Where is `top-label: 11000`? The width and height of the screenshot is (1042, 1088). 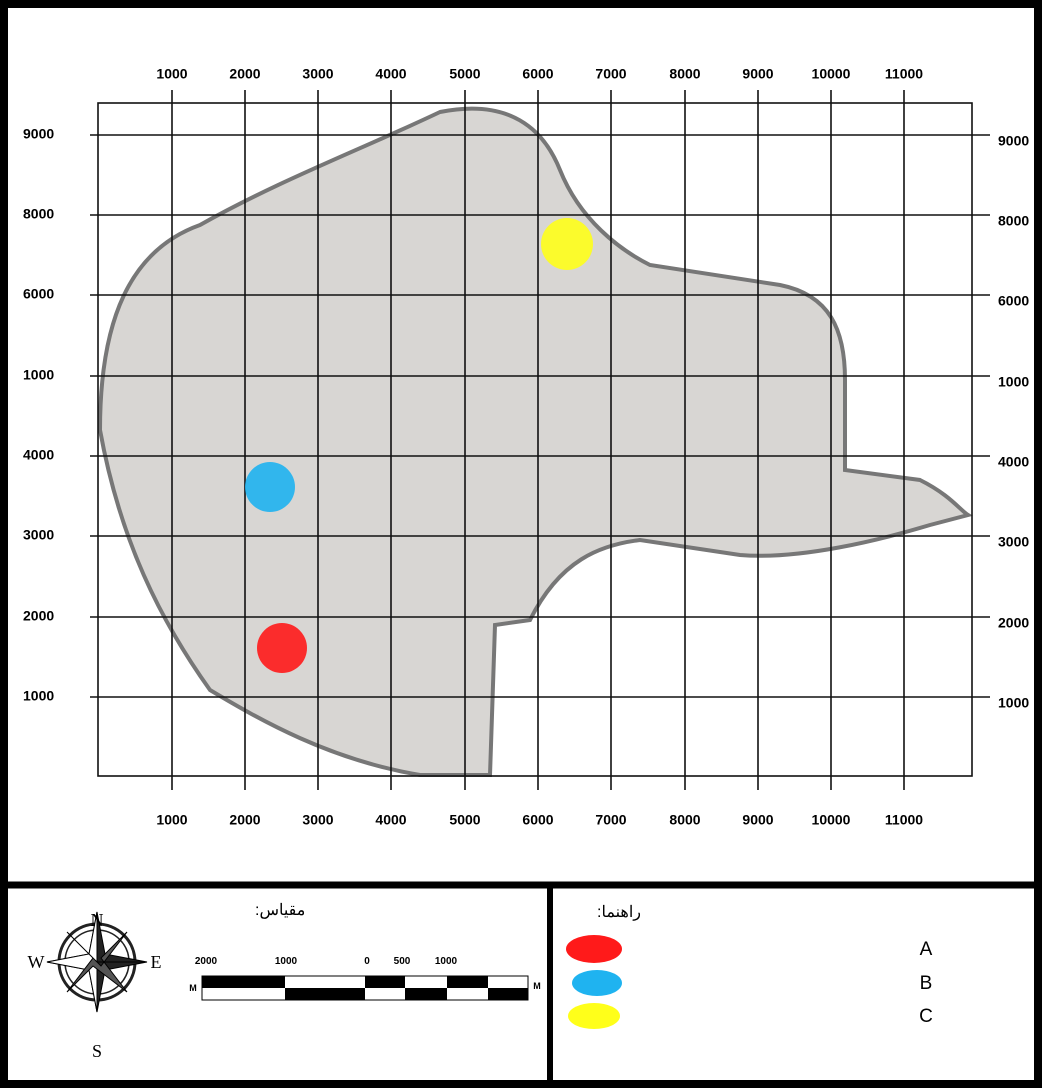
top-label: 11000 is located at coordinates (904, 74).